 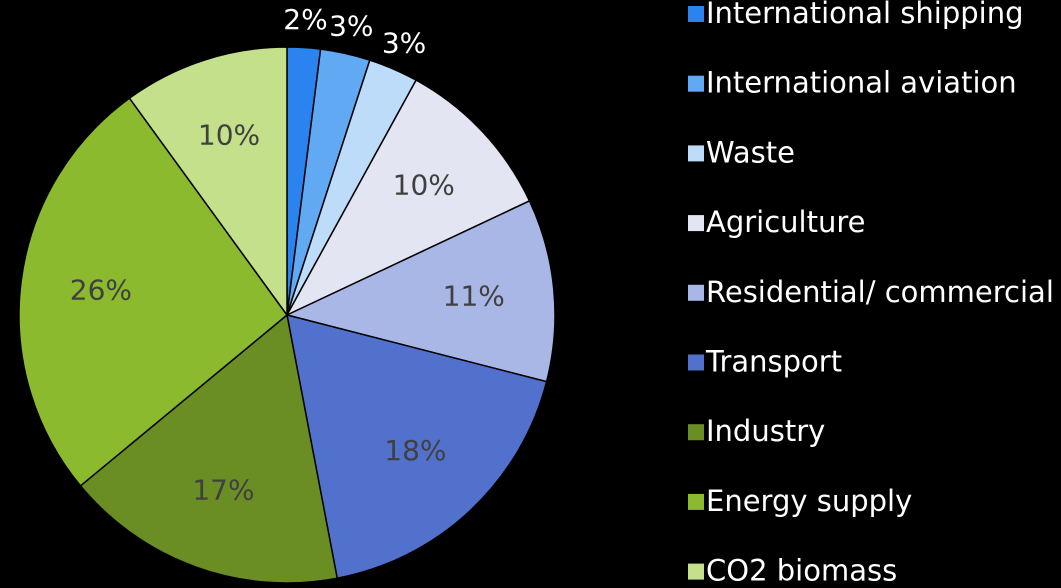 What do you see at coordinates (101, 289) in the screenshot?
I see `data-label: 26%` at bounding box center [101, 289].